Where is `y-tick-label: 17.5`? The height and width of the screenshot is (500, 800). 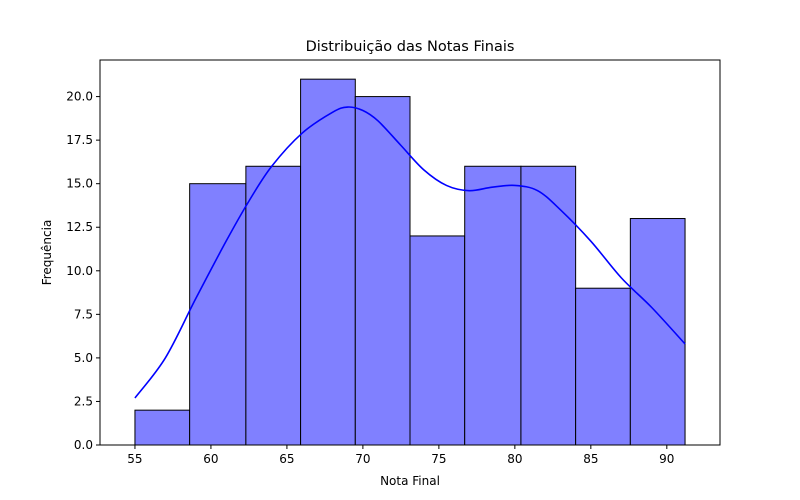
y-tick-label: 17.5 is located at coordinates (79, 140).